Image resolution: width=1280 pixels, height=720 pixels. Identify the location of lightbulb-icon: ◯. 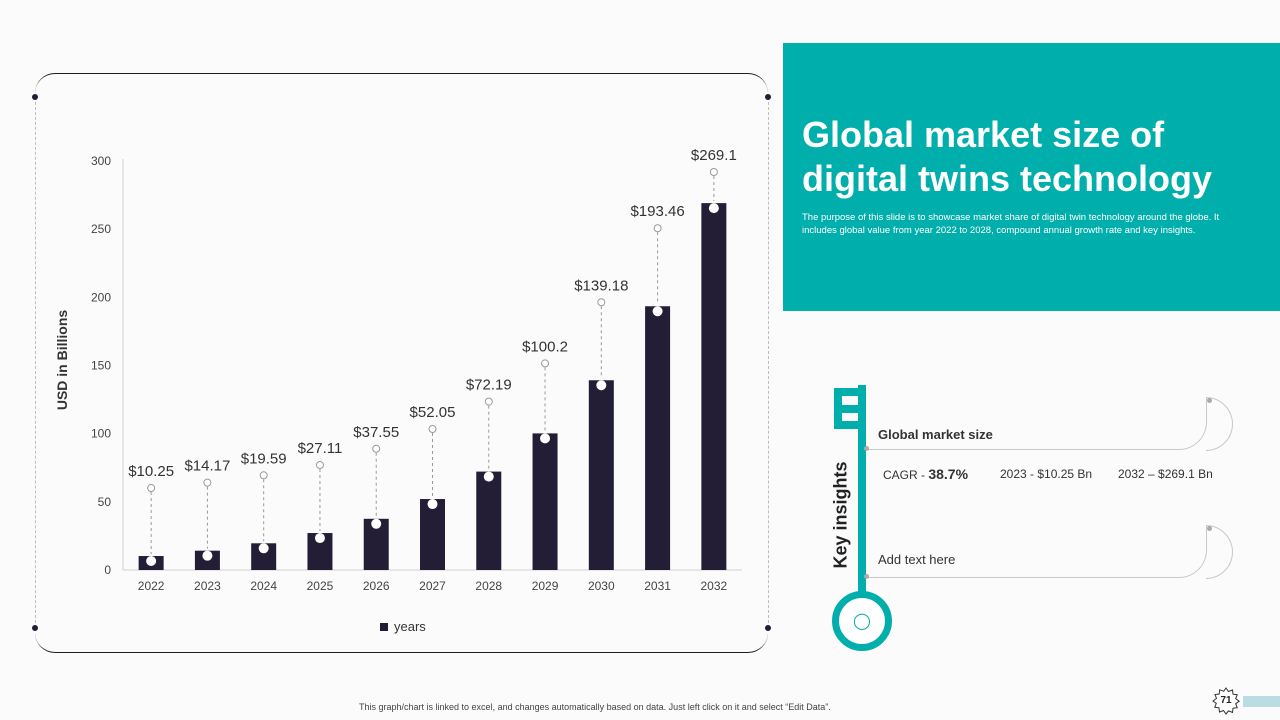
(862, 621).